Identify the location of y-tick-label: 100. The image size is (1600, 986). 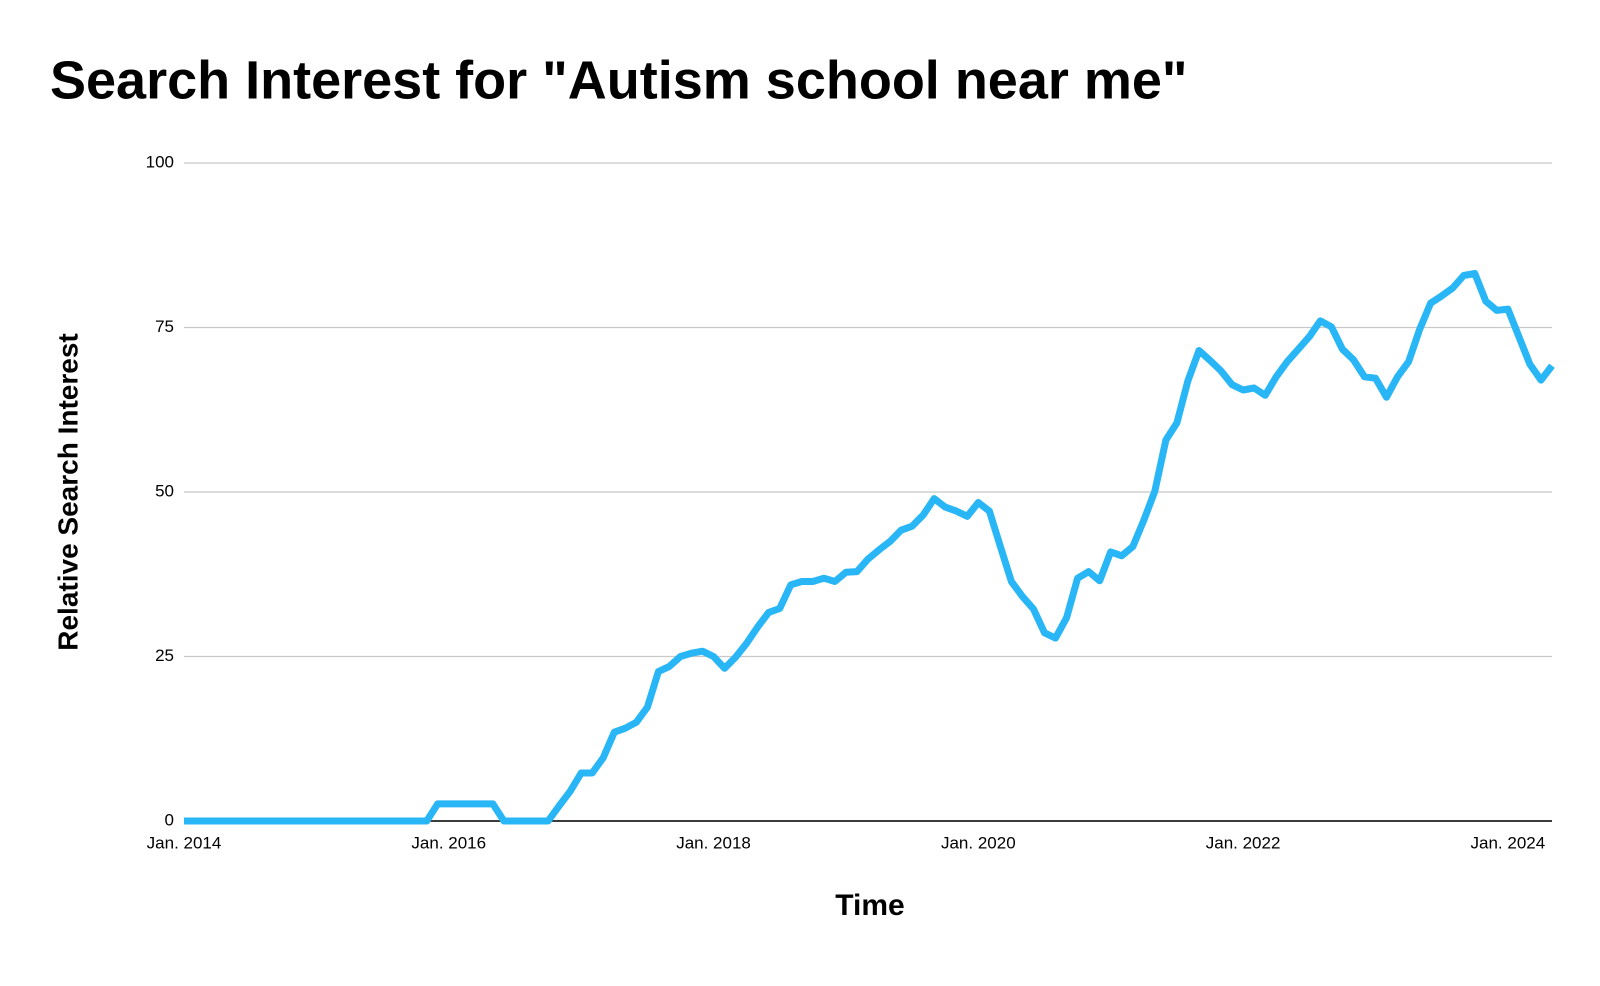
(160, 161).